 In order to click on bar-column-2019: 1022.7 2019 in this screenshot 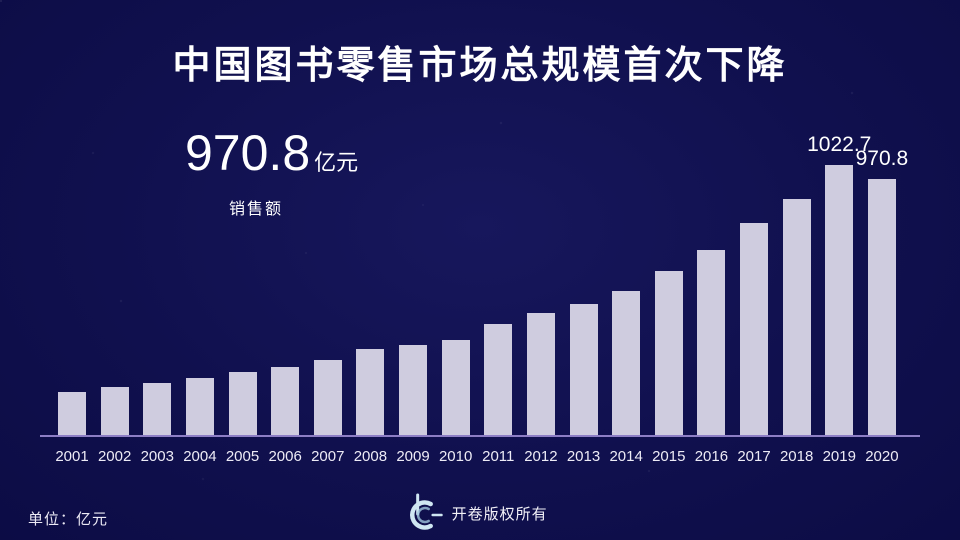, I will do `click(839, 299)`.